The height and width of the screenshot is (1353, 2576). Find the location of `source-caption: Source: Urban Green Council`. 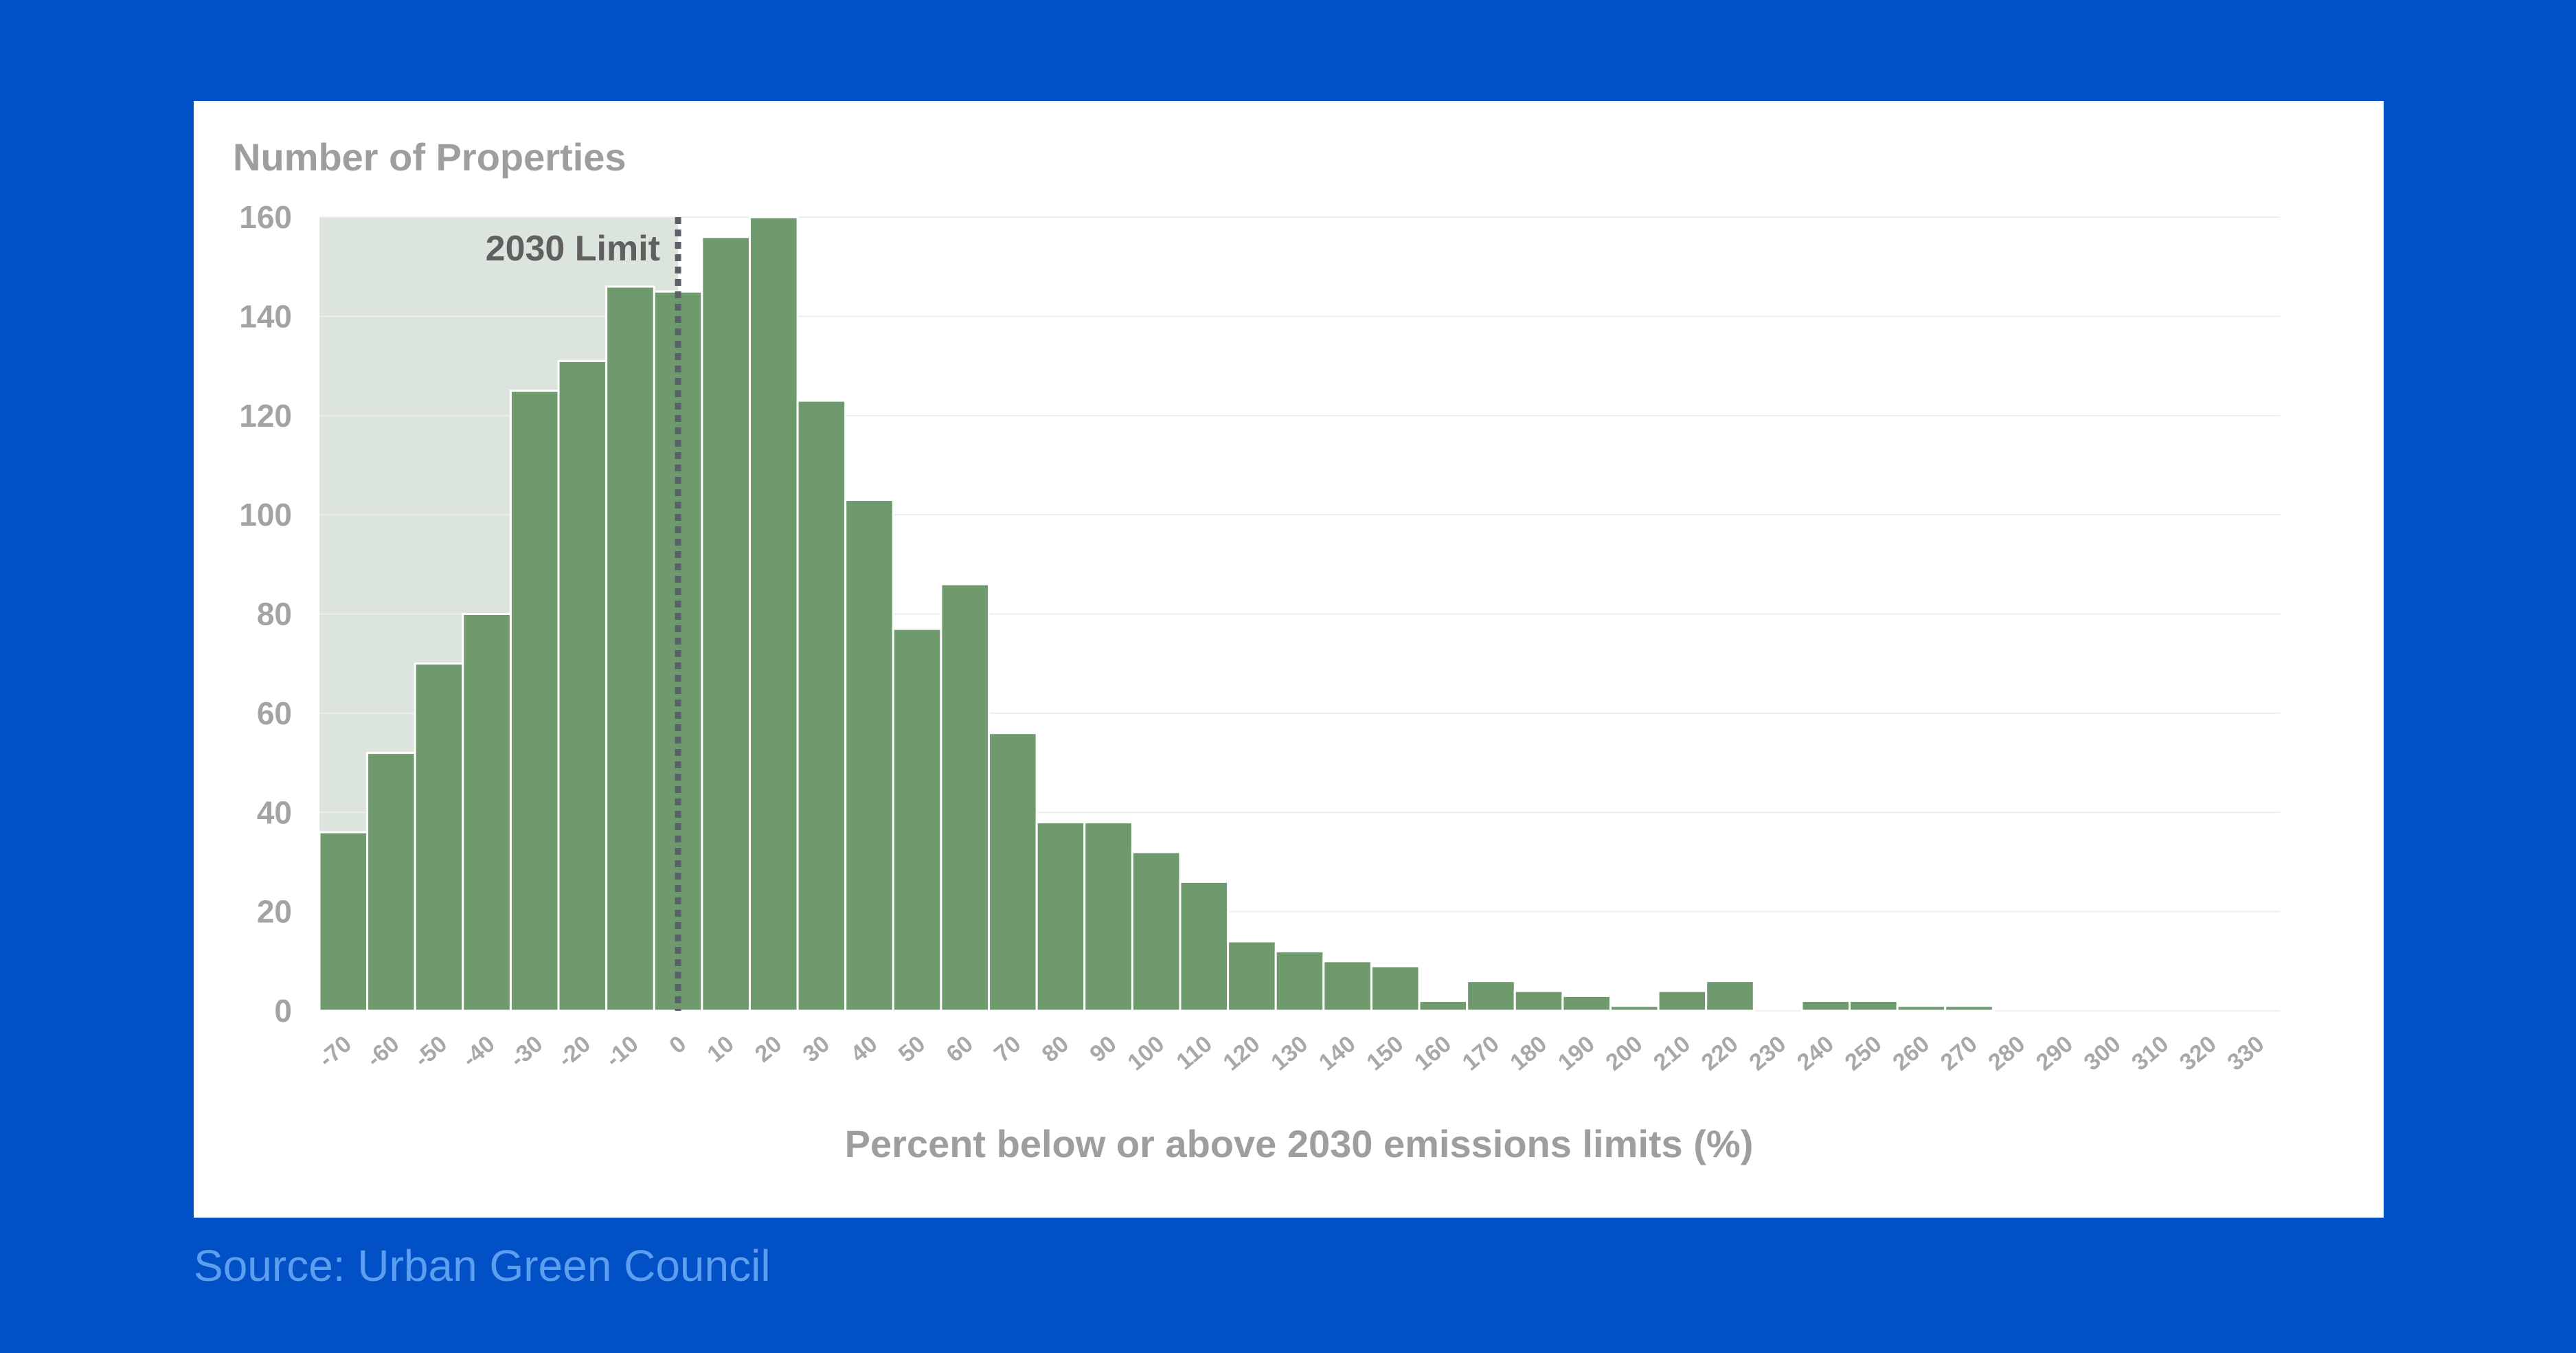

source-caption: Source: Urban Green Council is located at coordinates (482, 1265).